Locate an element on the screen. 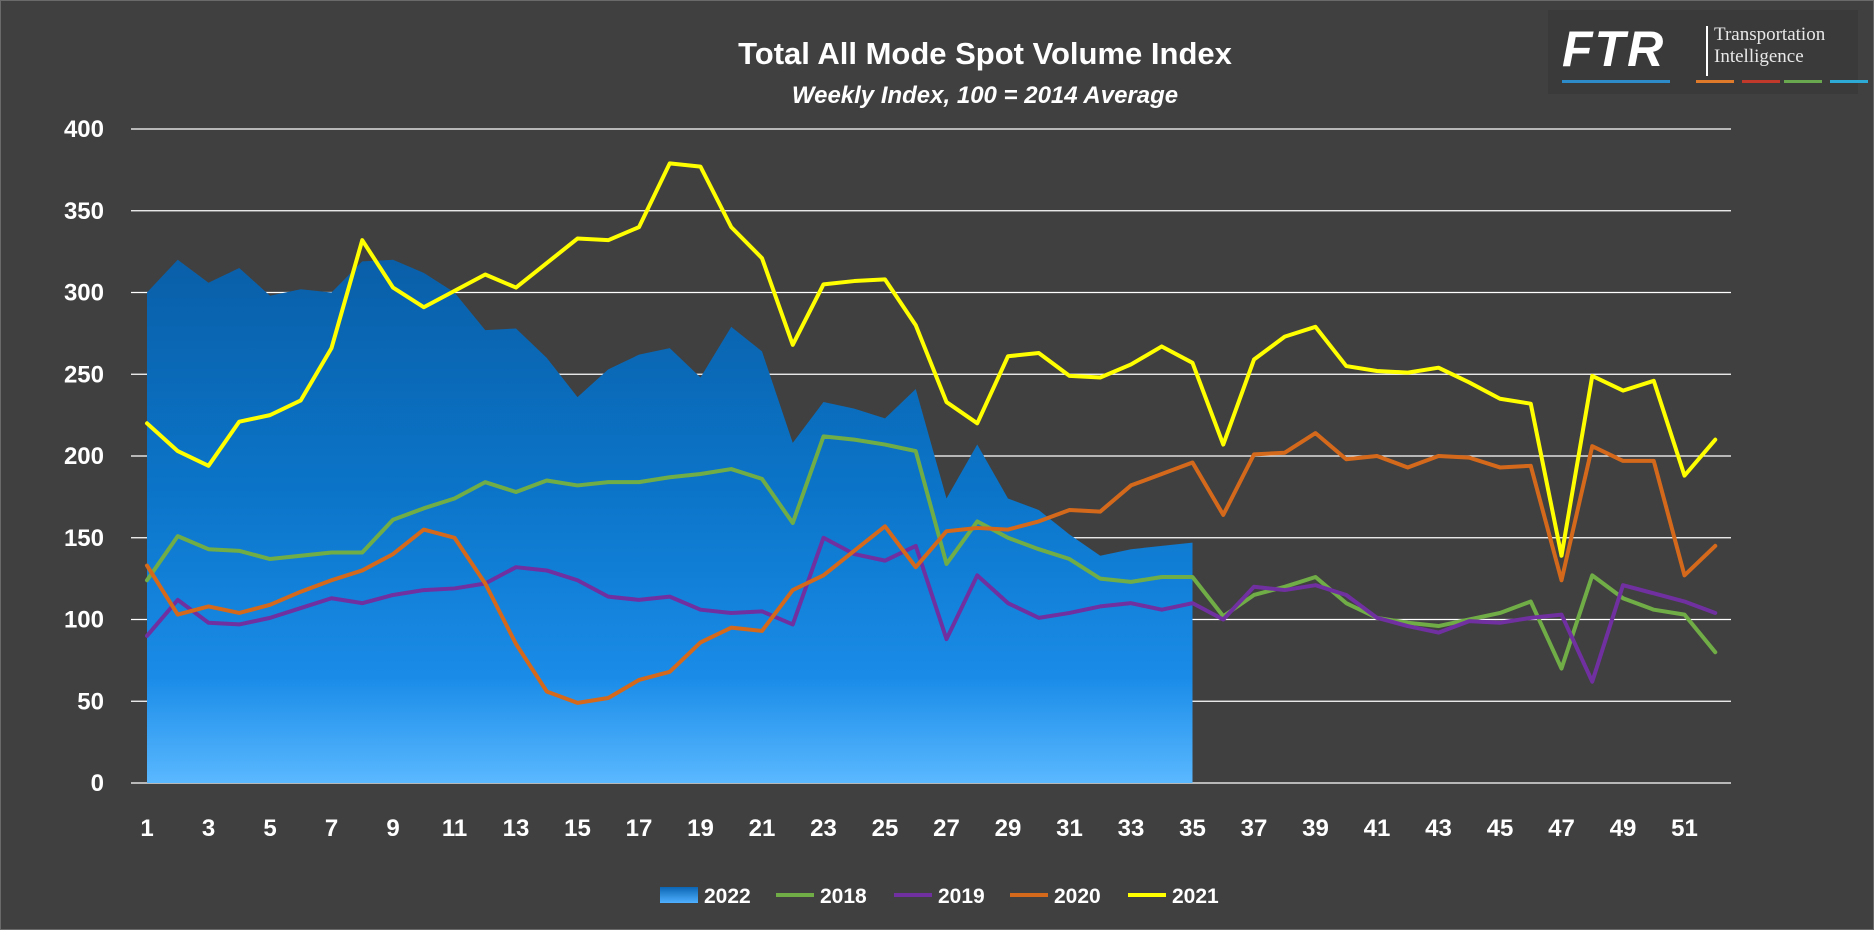  x-tick-label: 35 is located at coordinates (1192, 828).